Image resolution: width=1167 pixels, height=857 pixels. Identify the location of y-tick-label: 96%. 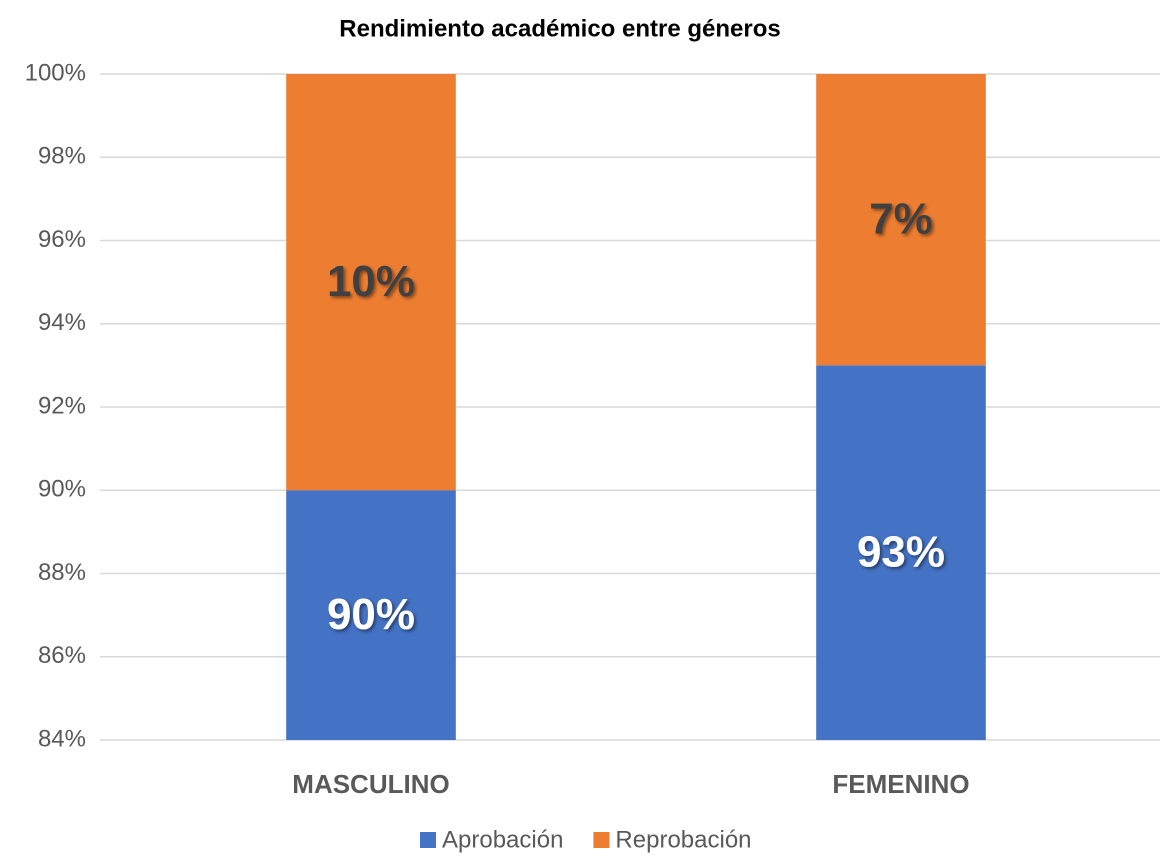
(62, 239).